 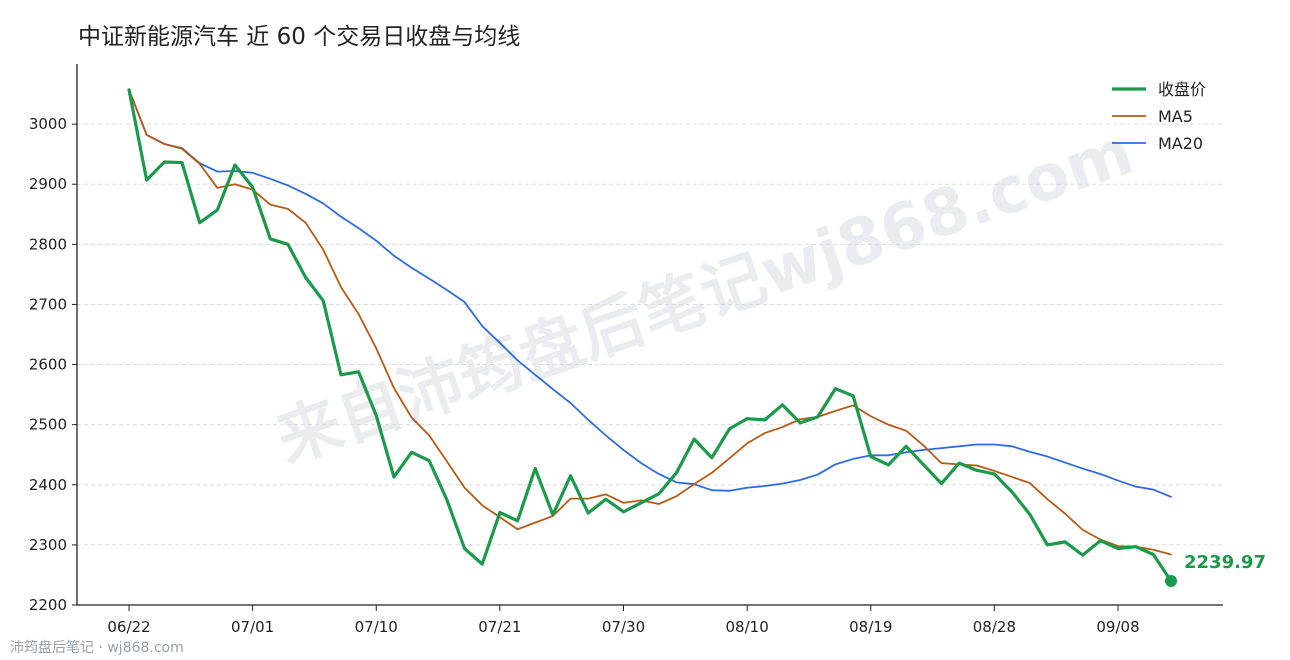 I want to click on last-close-marker, so click(x=1171, y=580).